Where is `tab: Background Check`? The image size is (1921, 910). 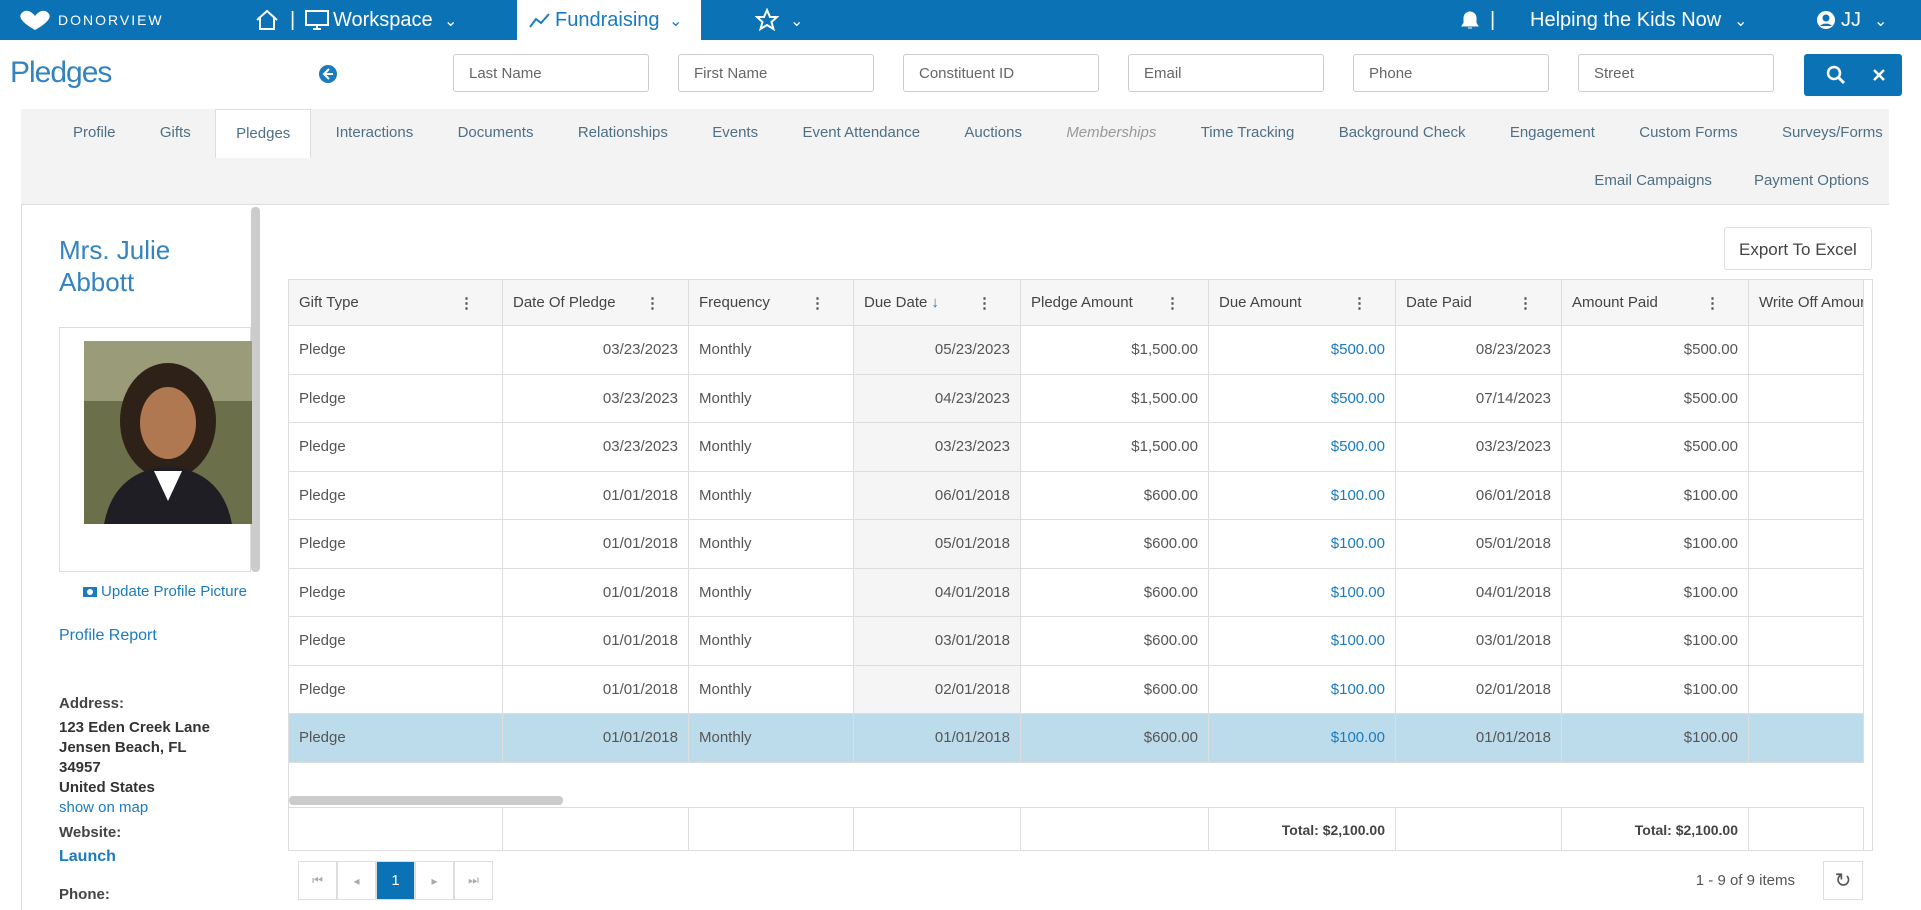
tab: Background Check is located at coordinates (1402, 132).